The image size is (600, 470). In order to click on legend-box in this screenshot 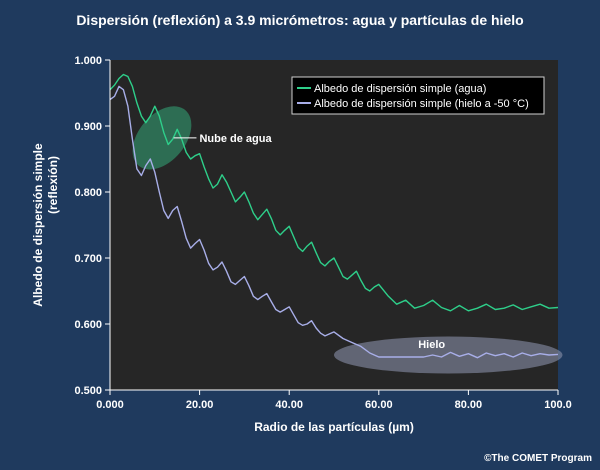, I will do `click(418, 95)`.